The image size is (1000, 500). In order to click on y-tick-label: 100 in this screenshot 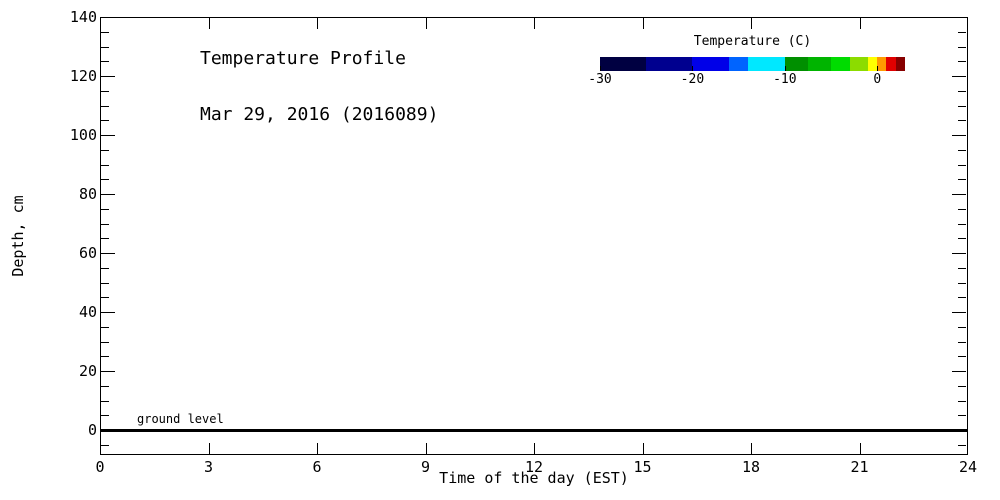, I will do `click(83, 135)`.